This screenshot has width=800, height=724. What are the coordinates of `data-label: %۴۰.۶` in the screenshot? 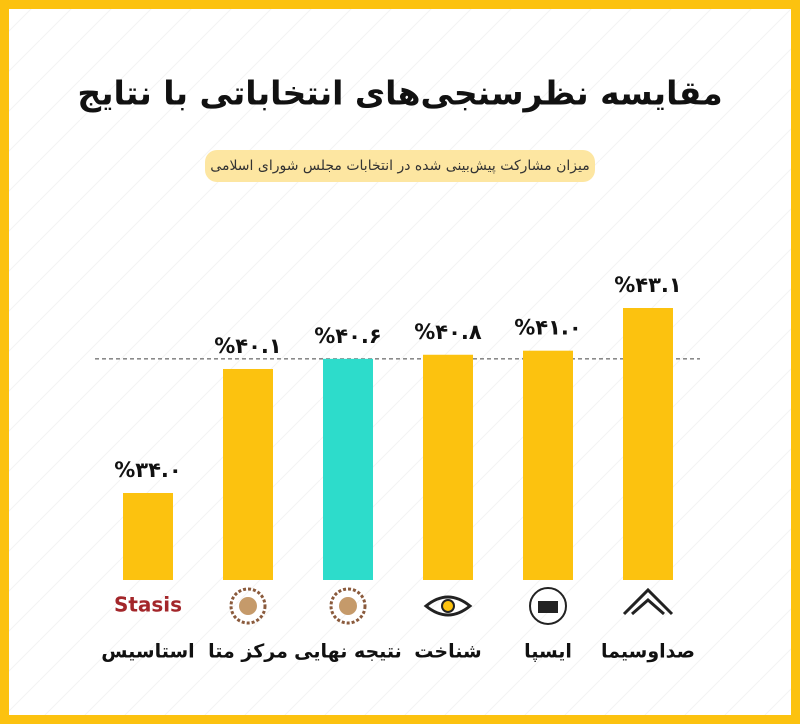 It's located at (347, 336).